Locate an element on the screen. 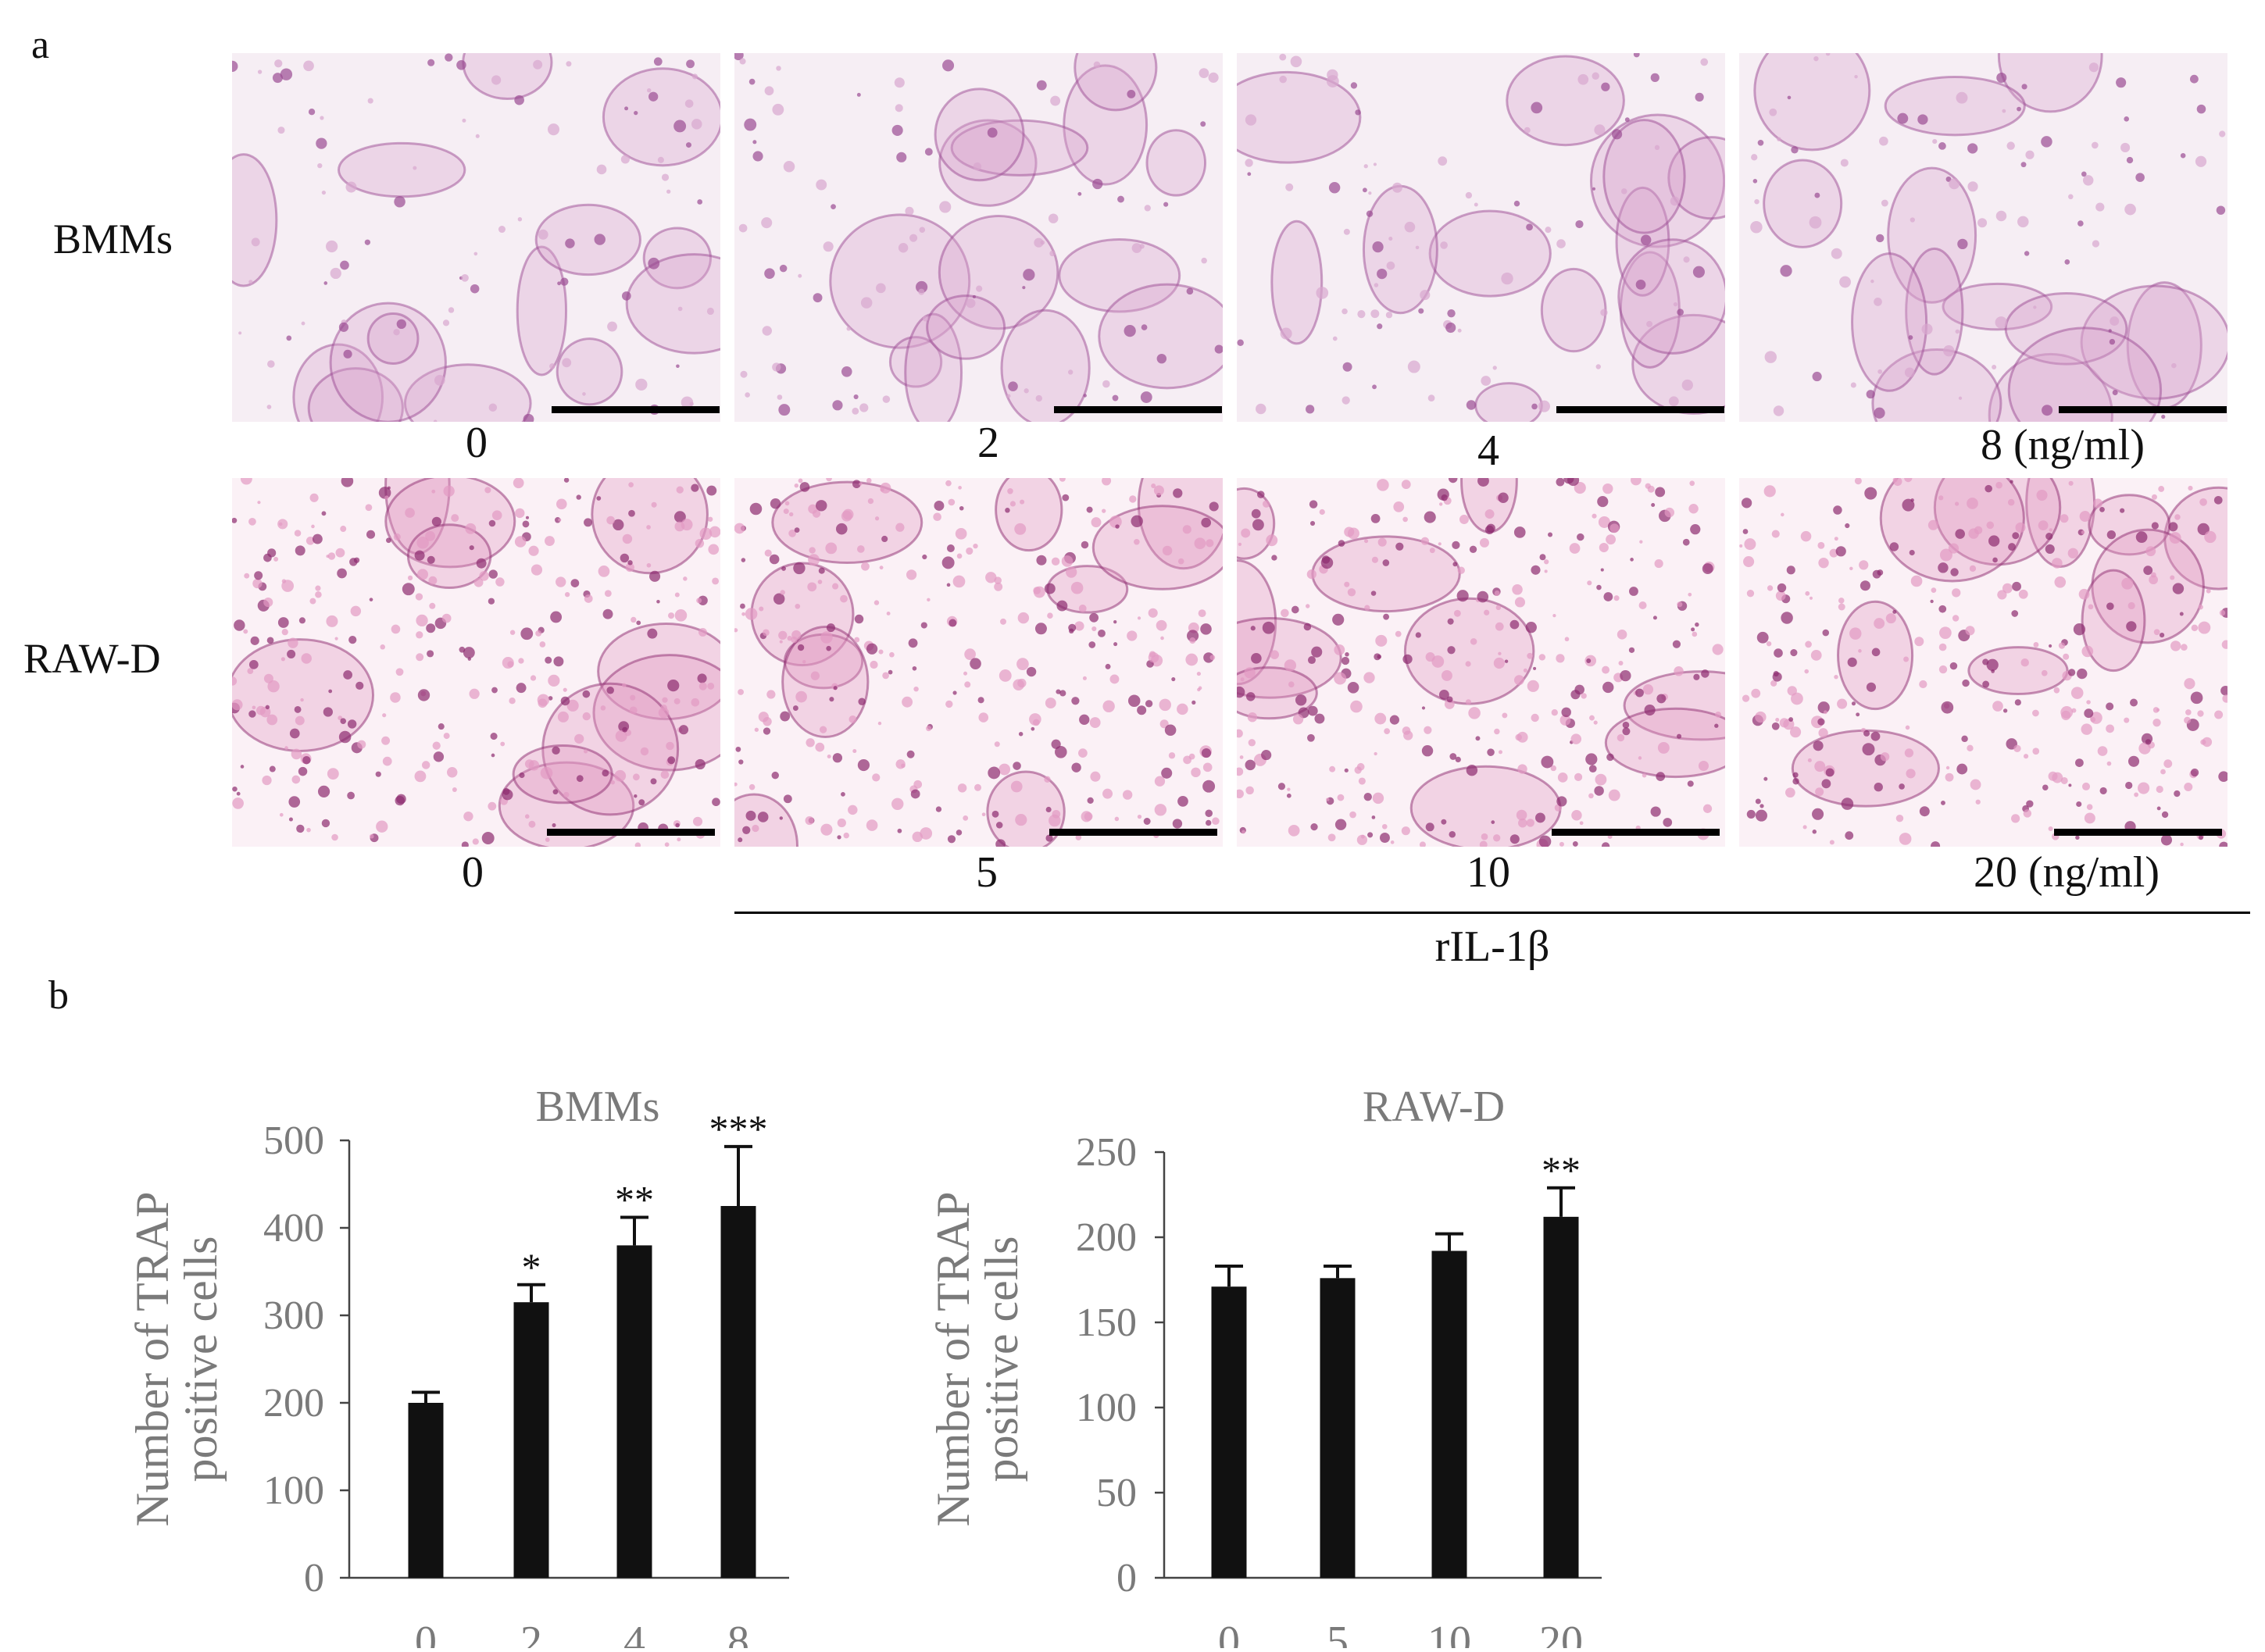 The image size is (2265, 1652). bmm-concentration-label: 2 is located at coordinates (988, 443).